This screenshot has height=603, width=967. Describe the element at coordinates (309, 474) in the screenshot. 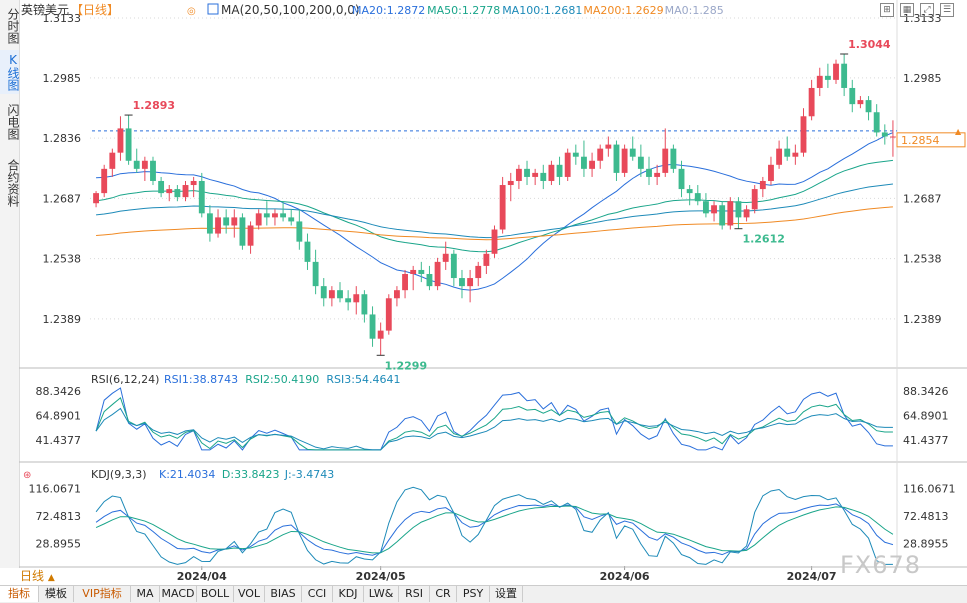

I see `kdj-value-2: J:-3.4743` at that location.